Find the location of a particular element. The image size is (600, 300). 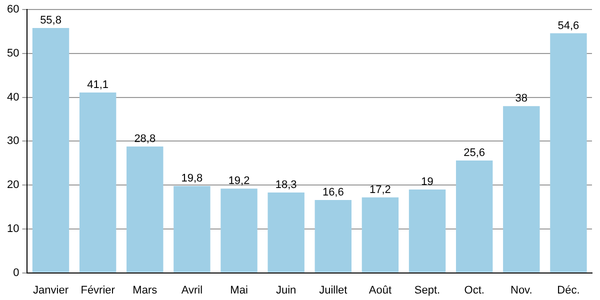

x-tick-label: Sept. is located at coordinates (427, 290).